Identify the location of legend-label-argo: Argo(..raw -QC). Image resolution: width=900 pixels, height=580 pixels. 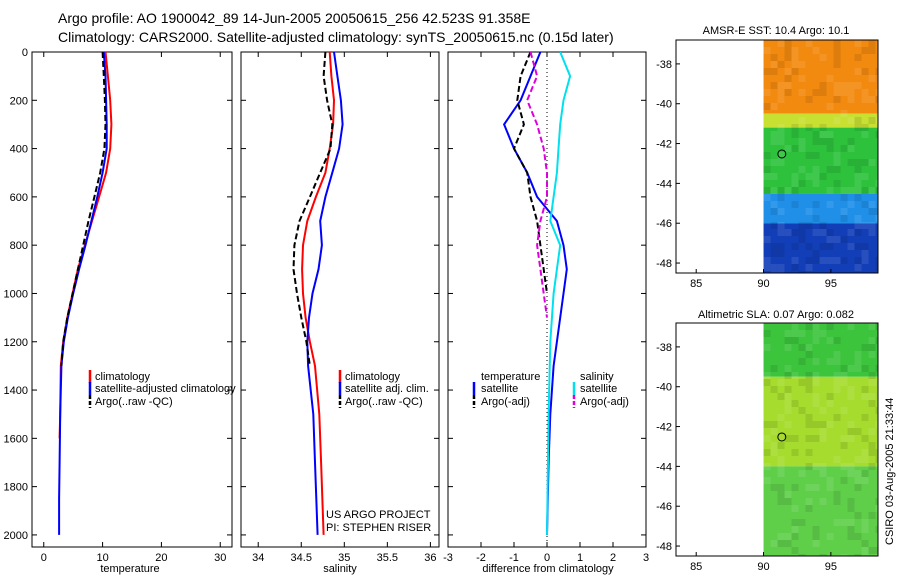
(384, 402).